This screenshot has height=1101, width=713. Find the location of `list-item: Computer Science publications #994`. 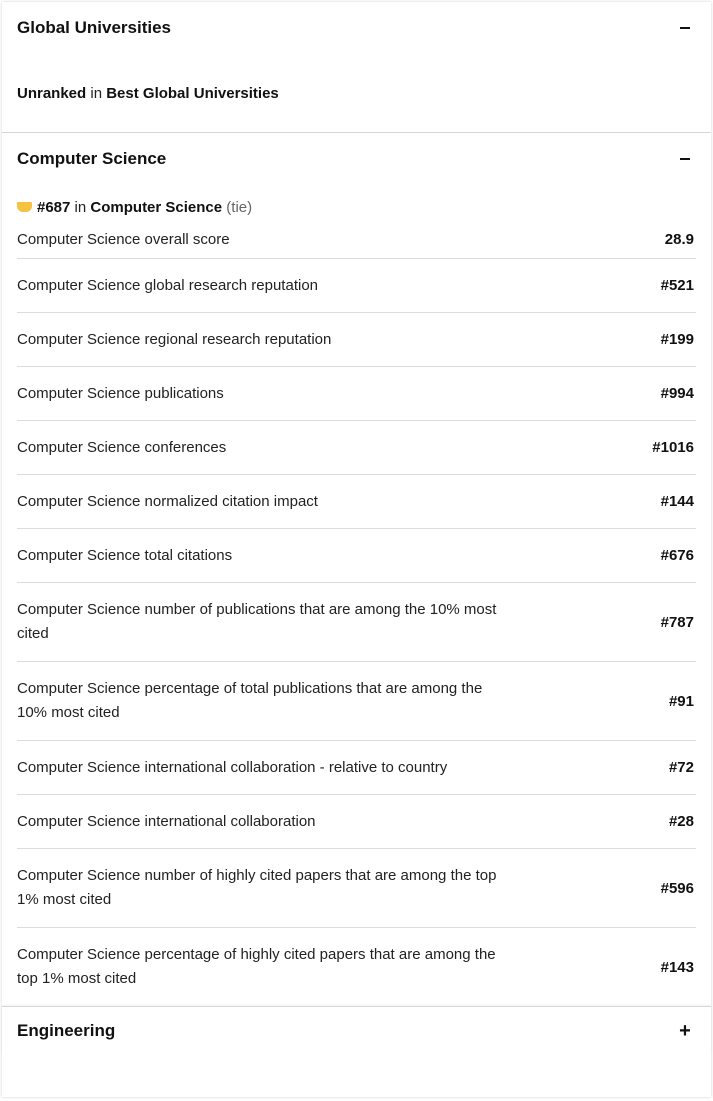

list-item: Computer Science publications #994 is located at coordinates (356, 394).